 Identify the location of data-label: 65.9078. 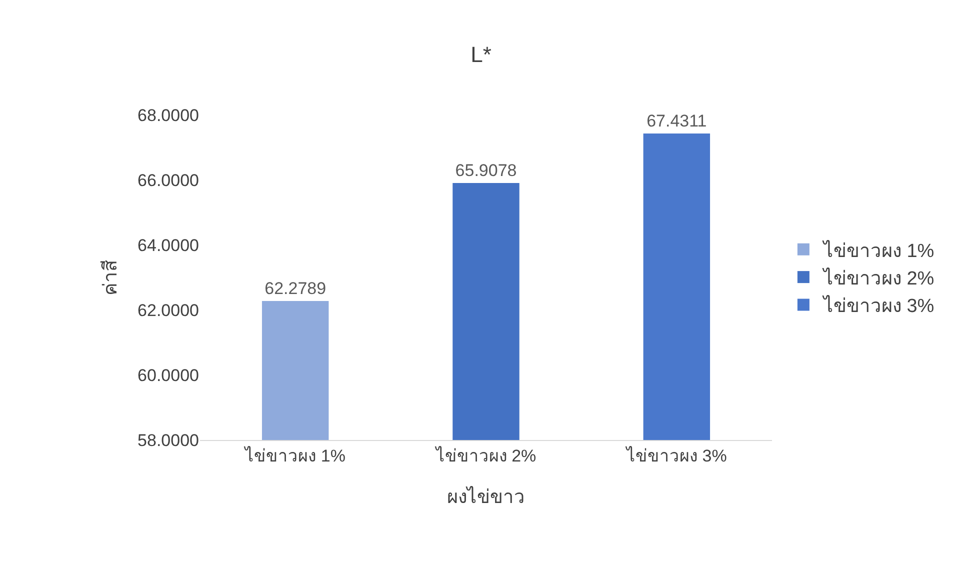
(486, 170).